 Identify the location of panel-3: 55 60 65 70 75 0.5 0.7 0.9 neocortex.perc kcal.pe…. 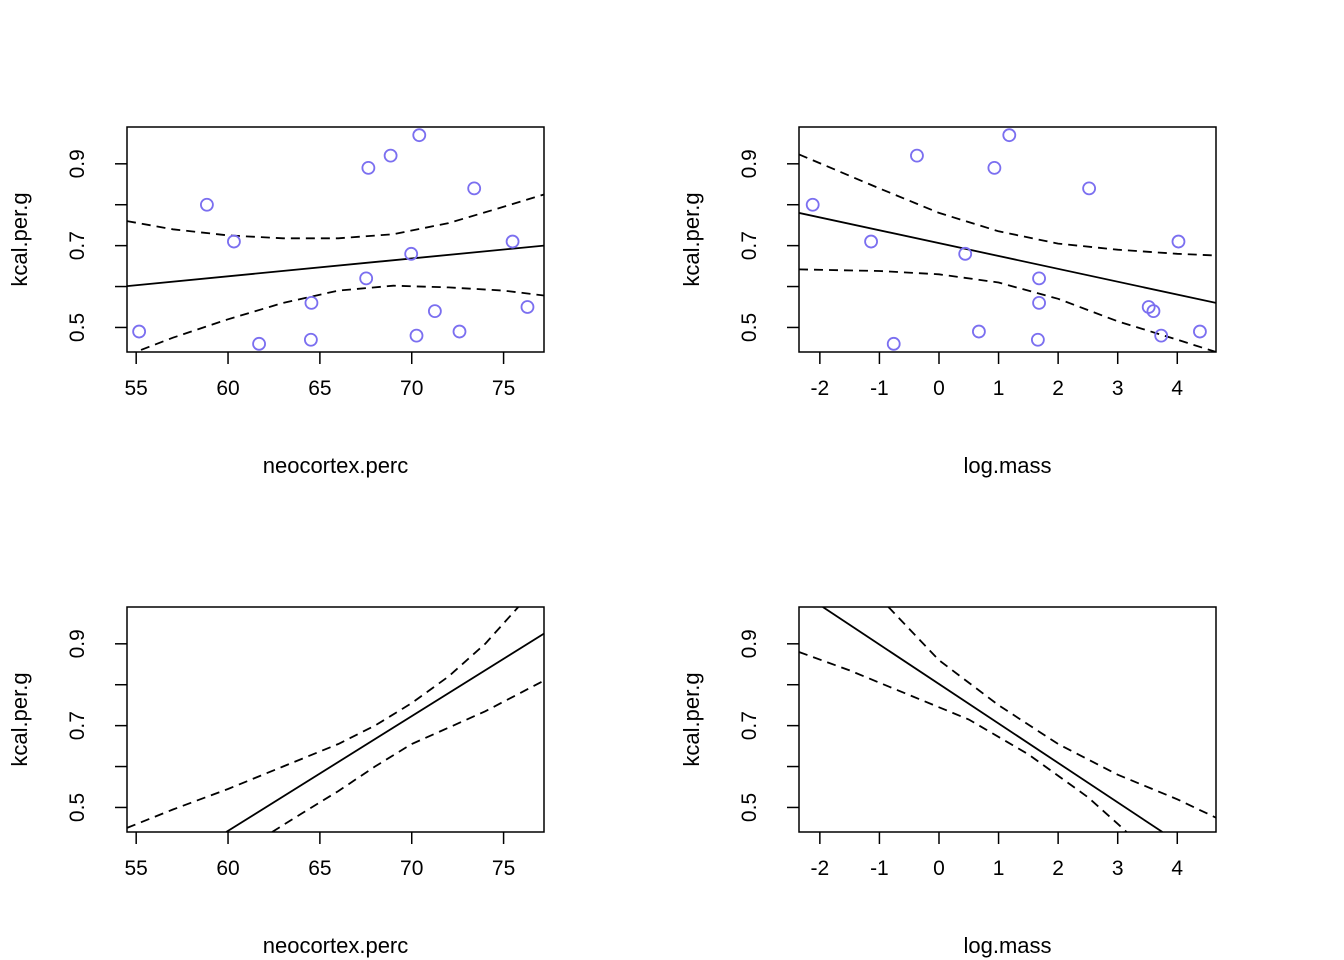
(276, 782).